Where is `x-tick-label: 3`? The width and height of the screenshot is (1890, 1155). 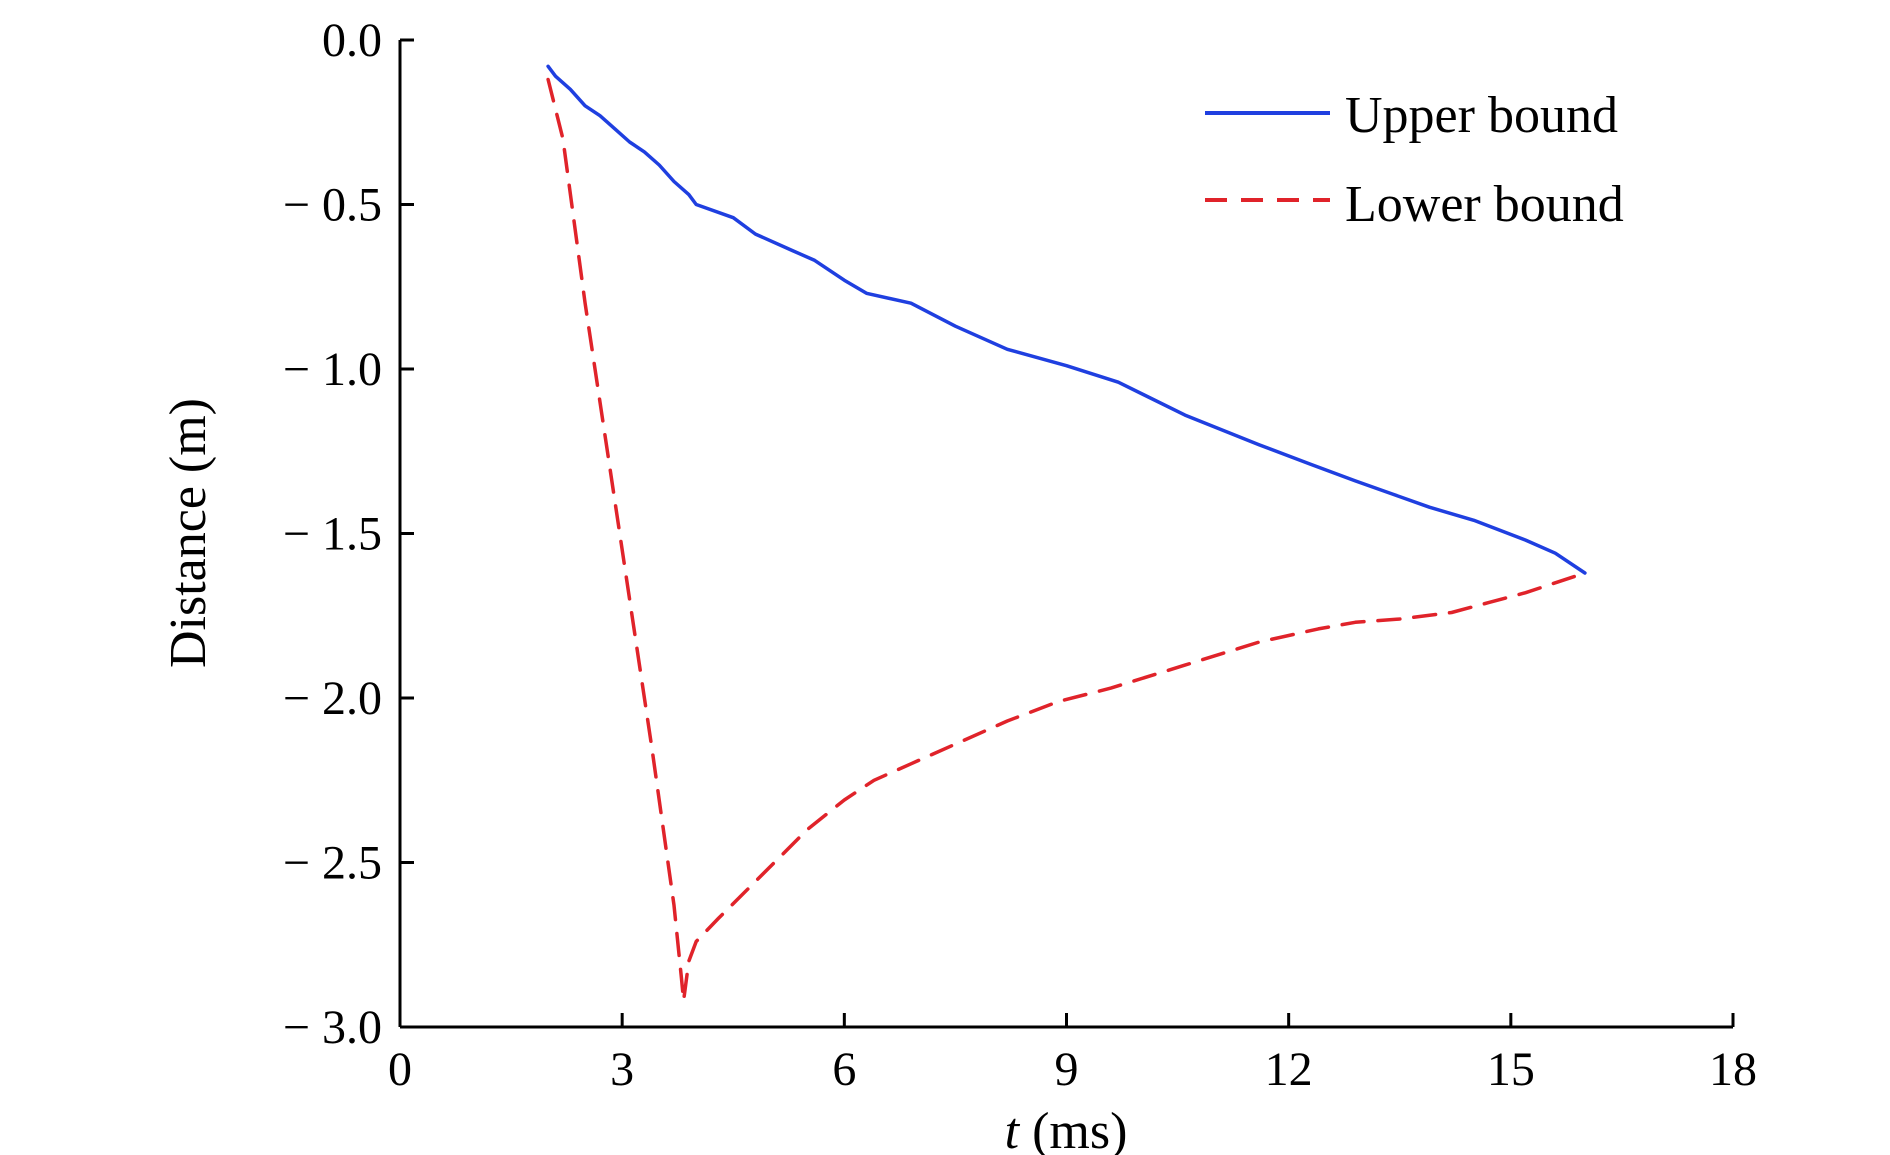 x-tick-label: 3 is located at coordinates (622, 1069).